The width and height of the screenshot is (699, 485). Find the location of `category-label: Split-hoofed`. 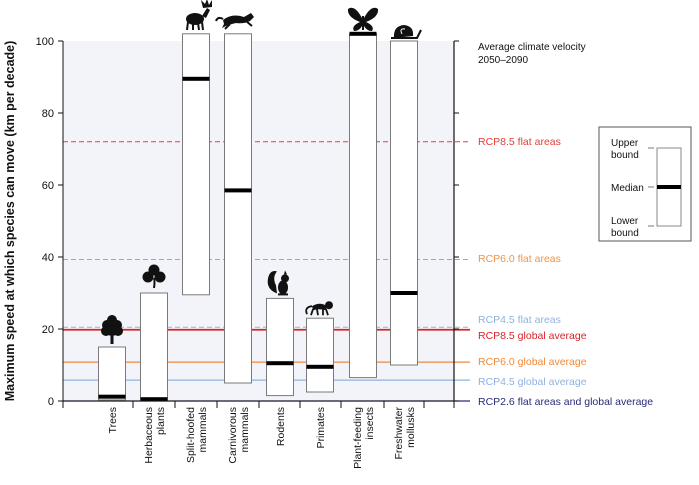

category-label: Split-hoofed is located at coordinates (191, 435).